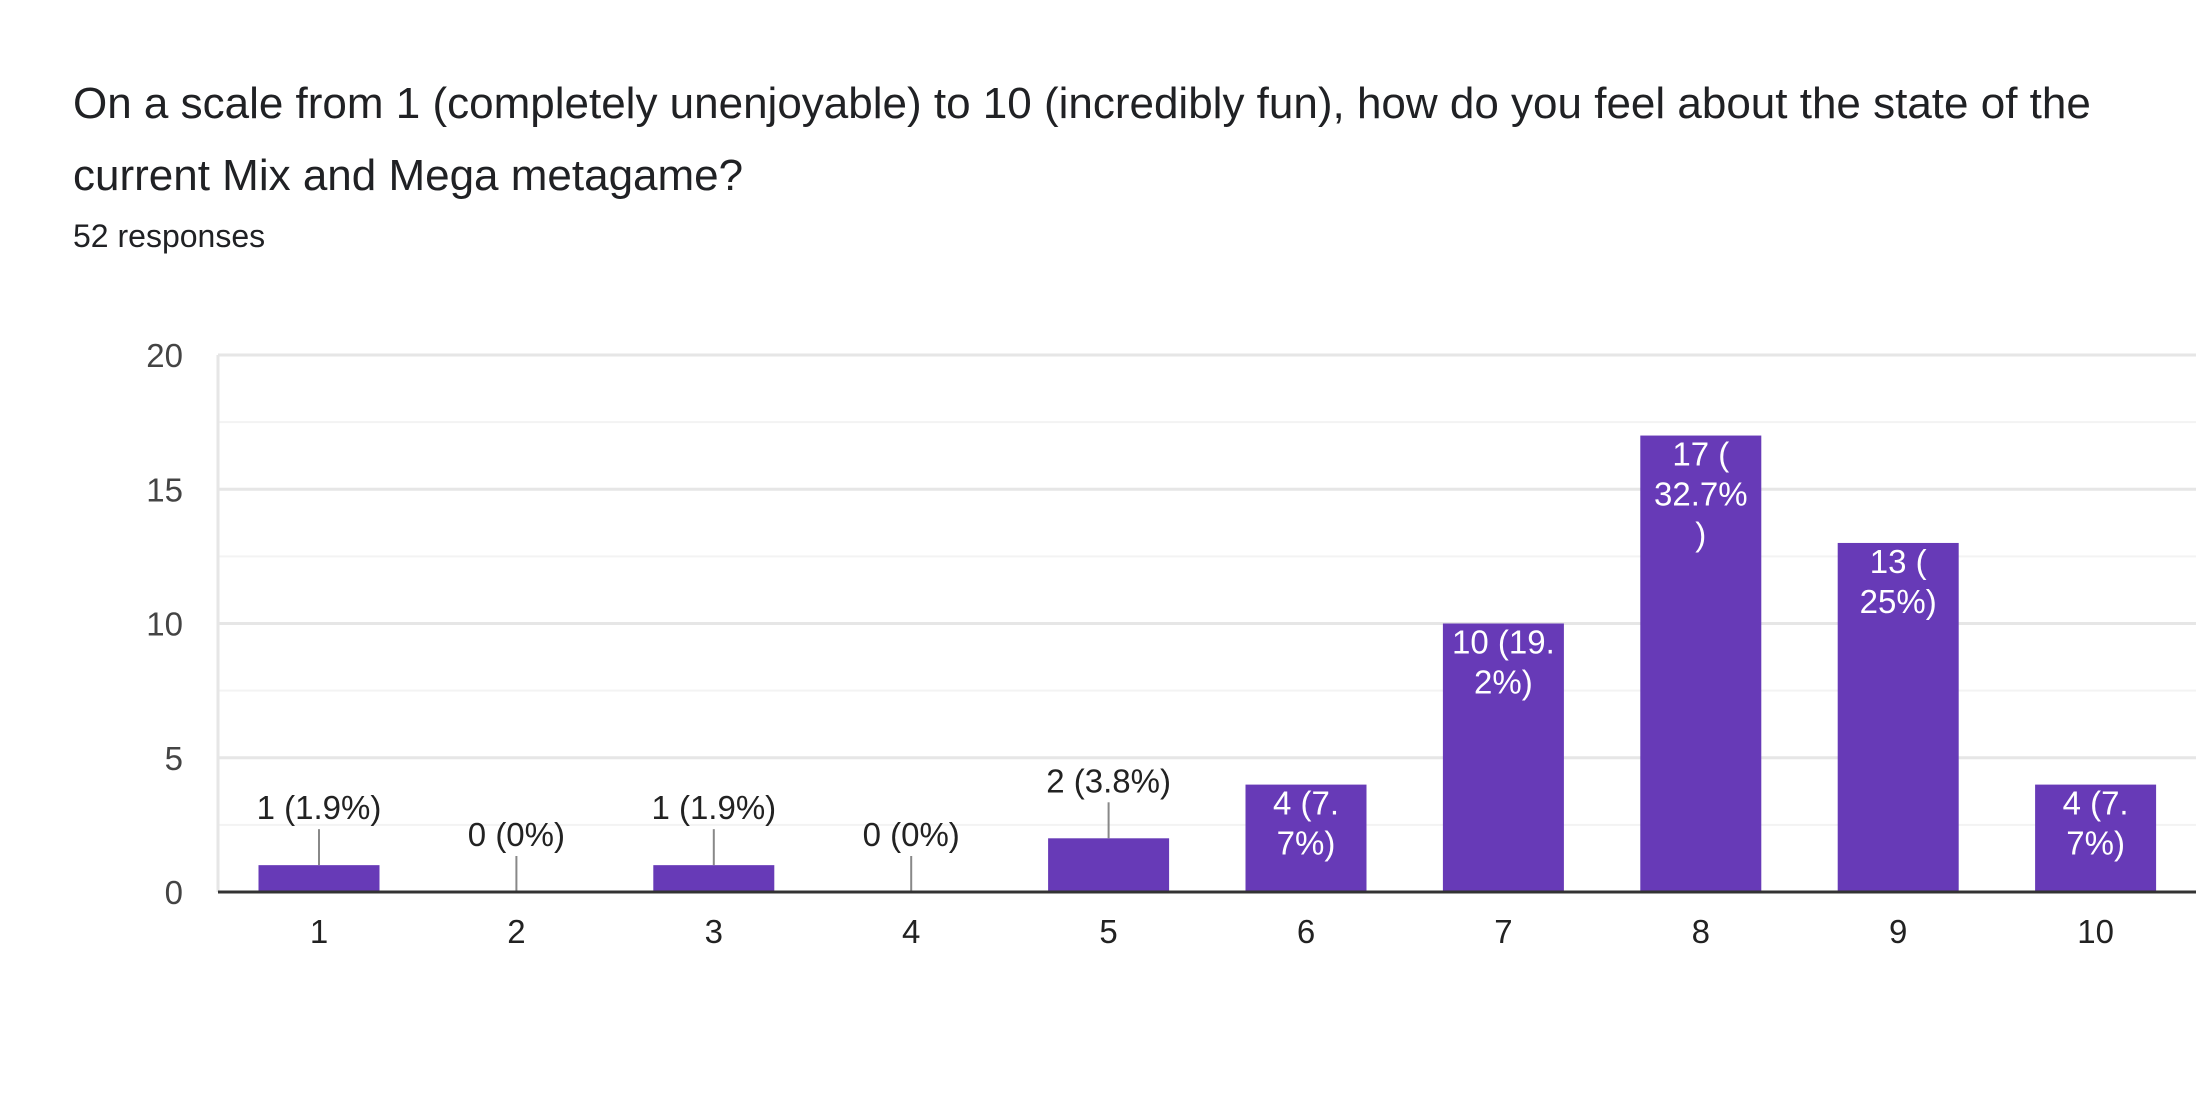  I want to click on response-count: 52 responses, so click(169, 236).